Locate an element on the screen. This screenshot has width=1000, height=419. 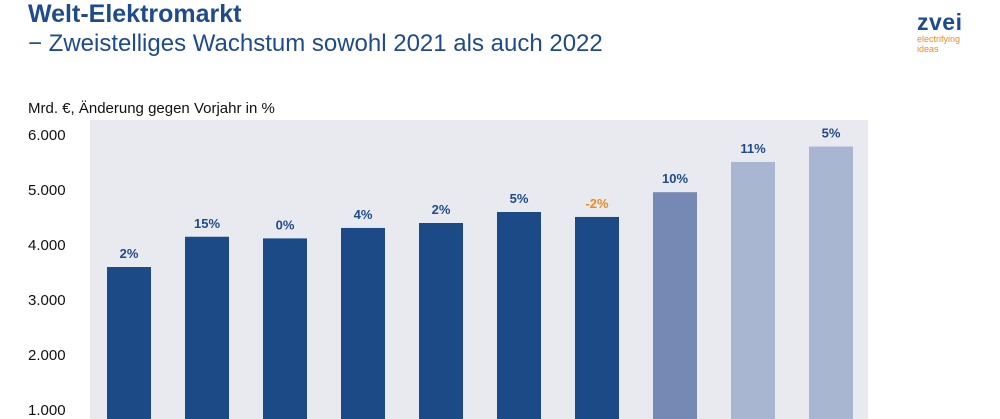
y-tick-label: 6.000 is located at coordinates (47, 135).